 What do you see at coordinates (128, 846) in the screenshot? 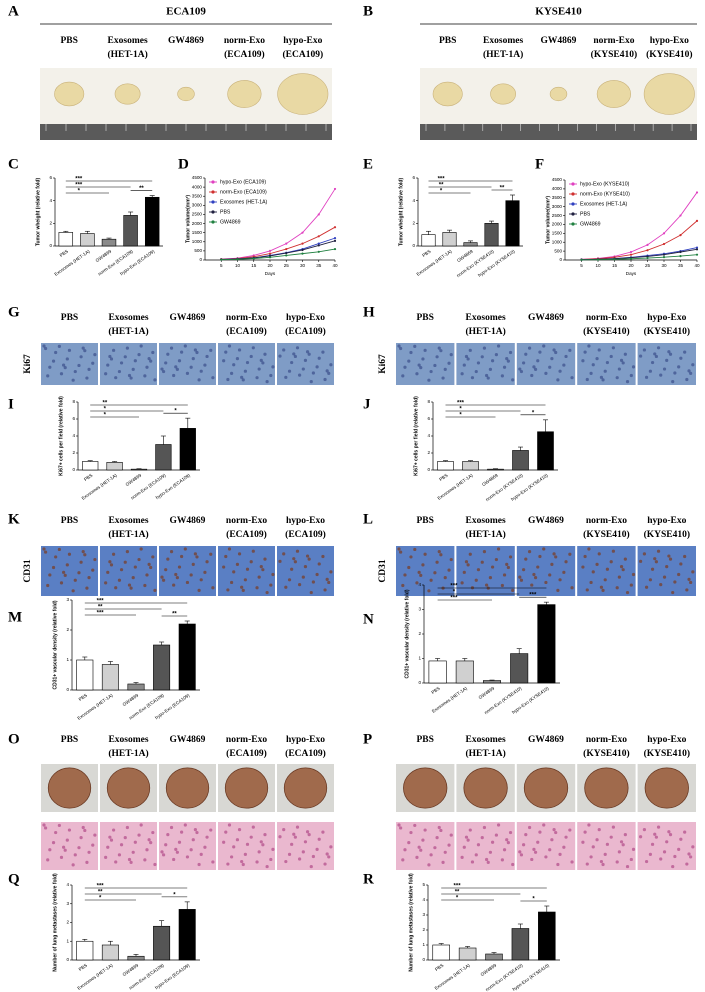
I see `tissue-image` at bounding box center [128, 846].